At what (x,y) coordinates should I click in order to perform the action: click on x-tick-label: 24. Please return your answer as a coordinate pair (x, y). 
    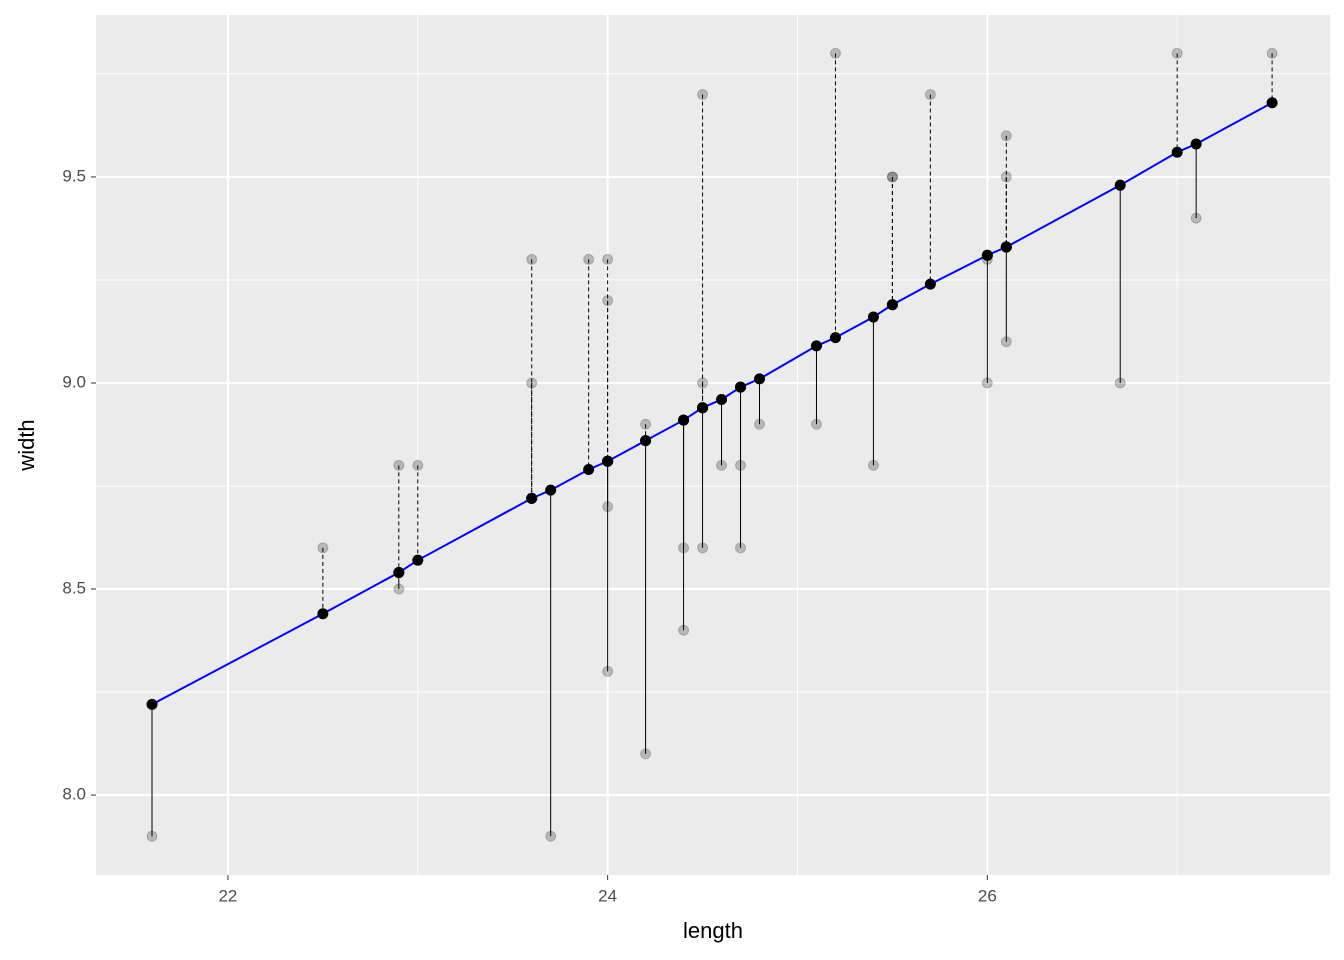
    Looking at the image, I should click on (607, 895).